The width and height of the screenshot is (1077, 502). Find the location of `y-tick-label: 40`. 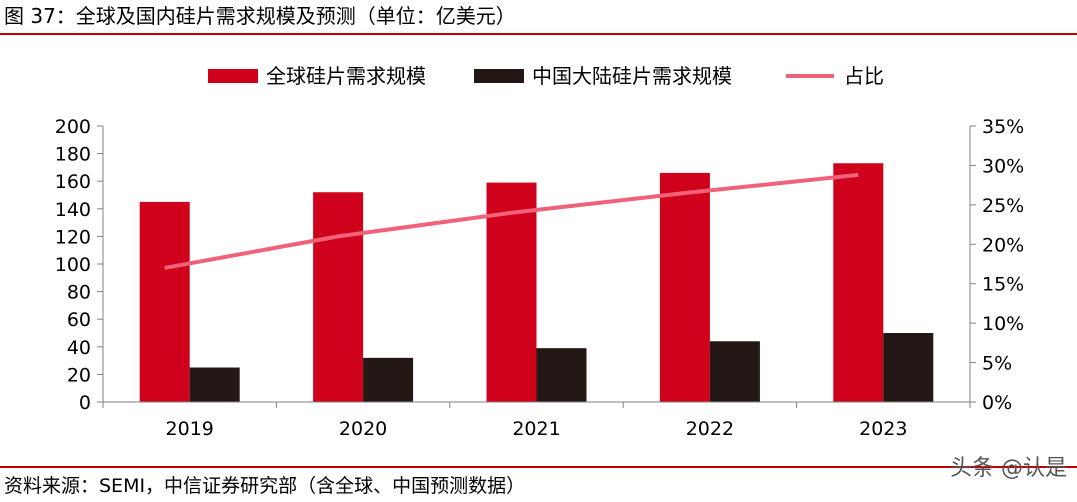

y-tick-label: 40 is located at coordinates (79, 348).